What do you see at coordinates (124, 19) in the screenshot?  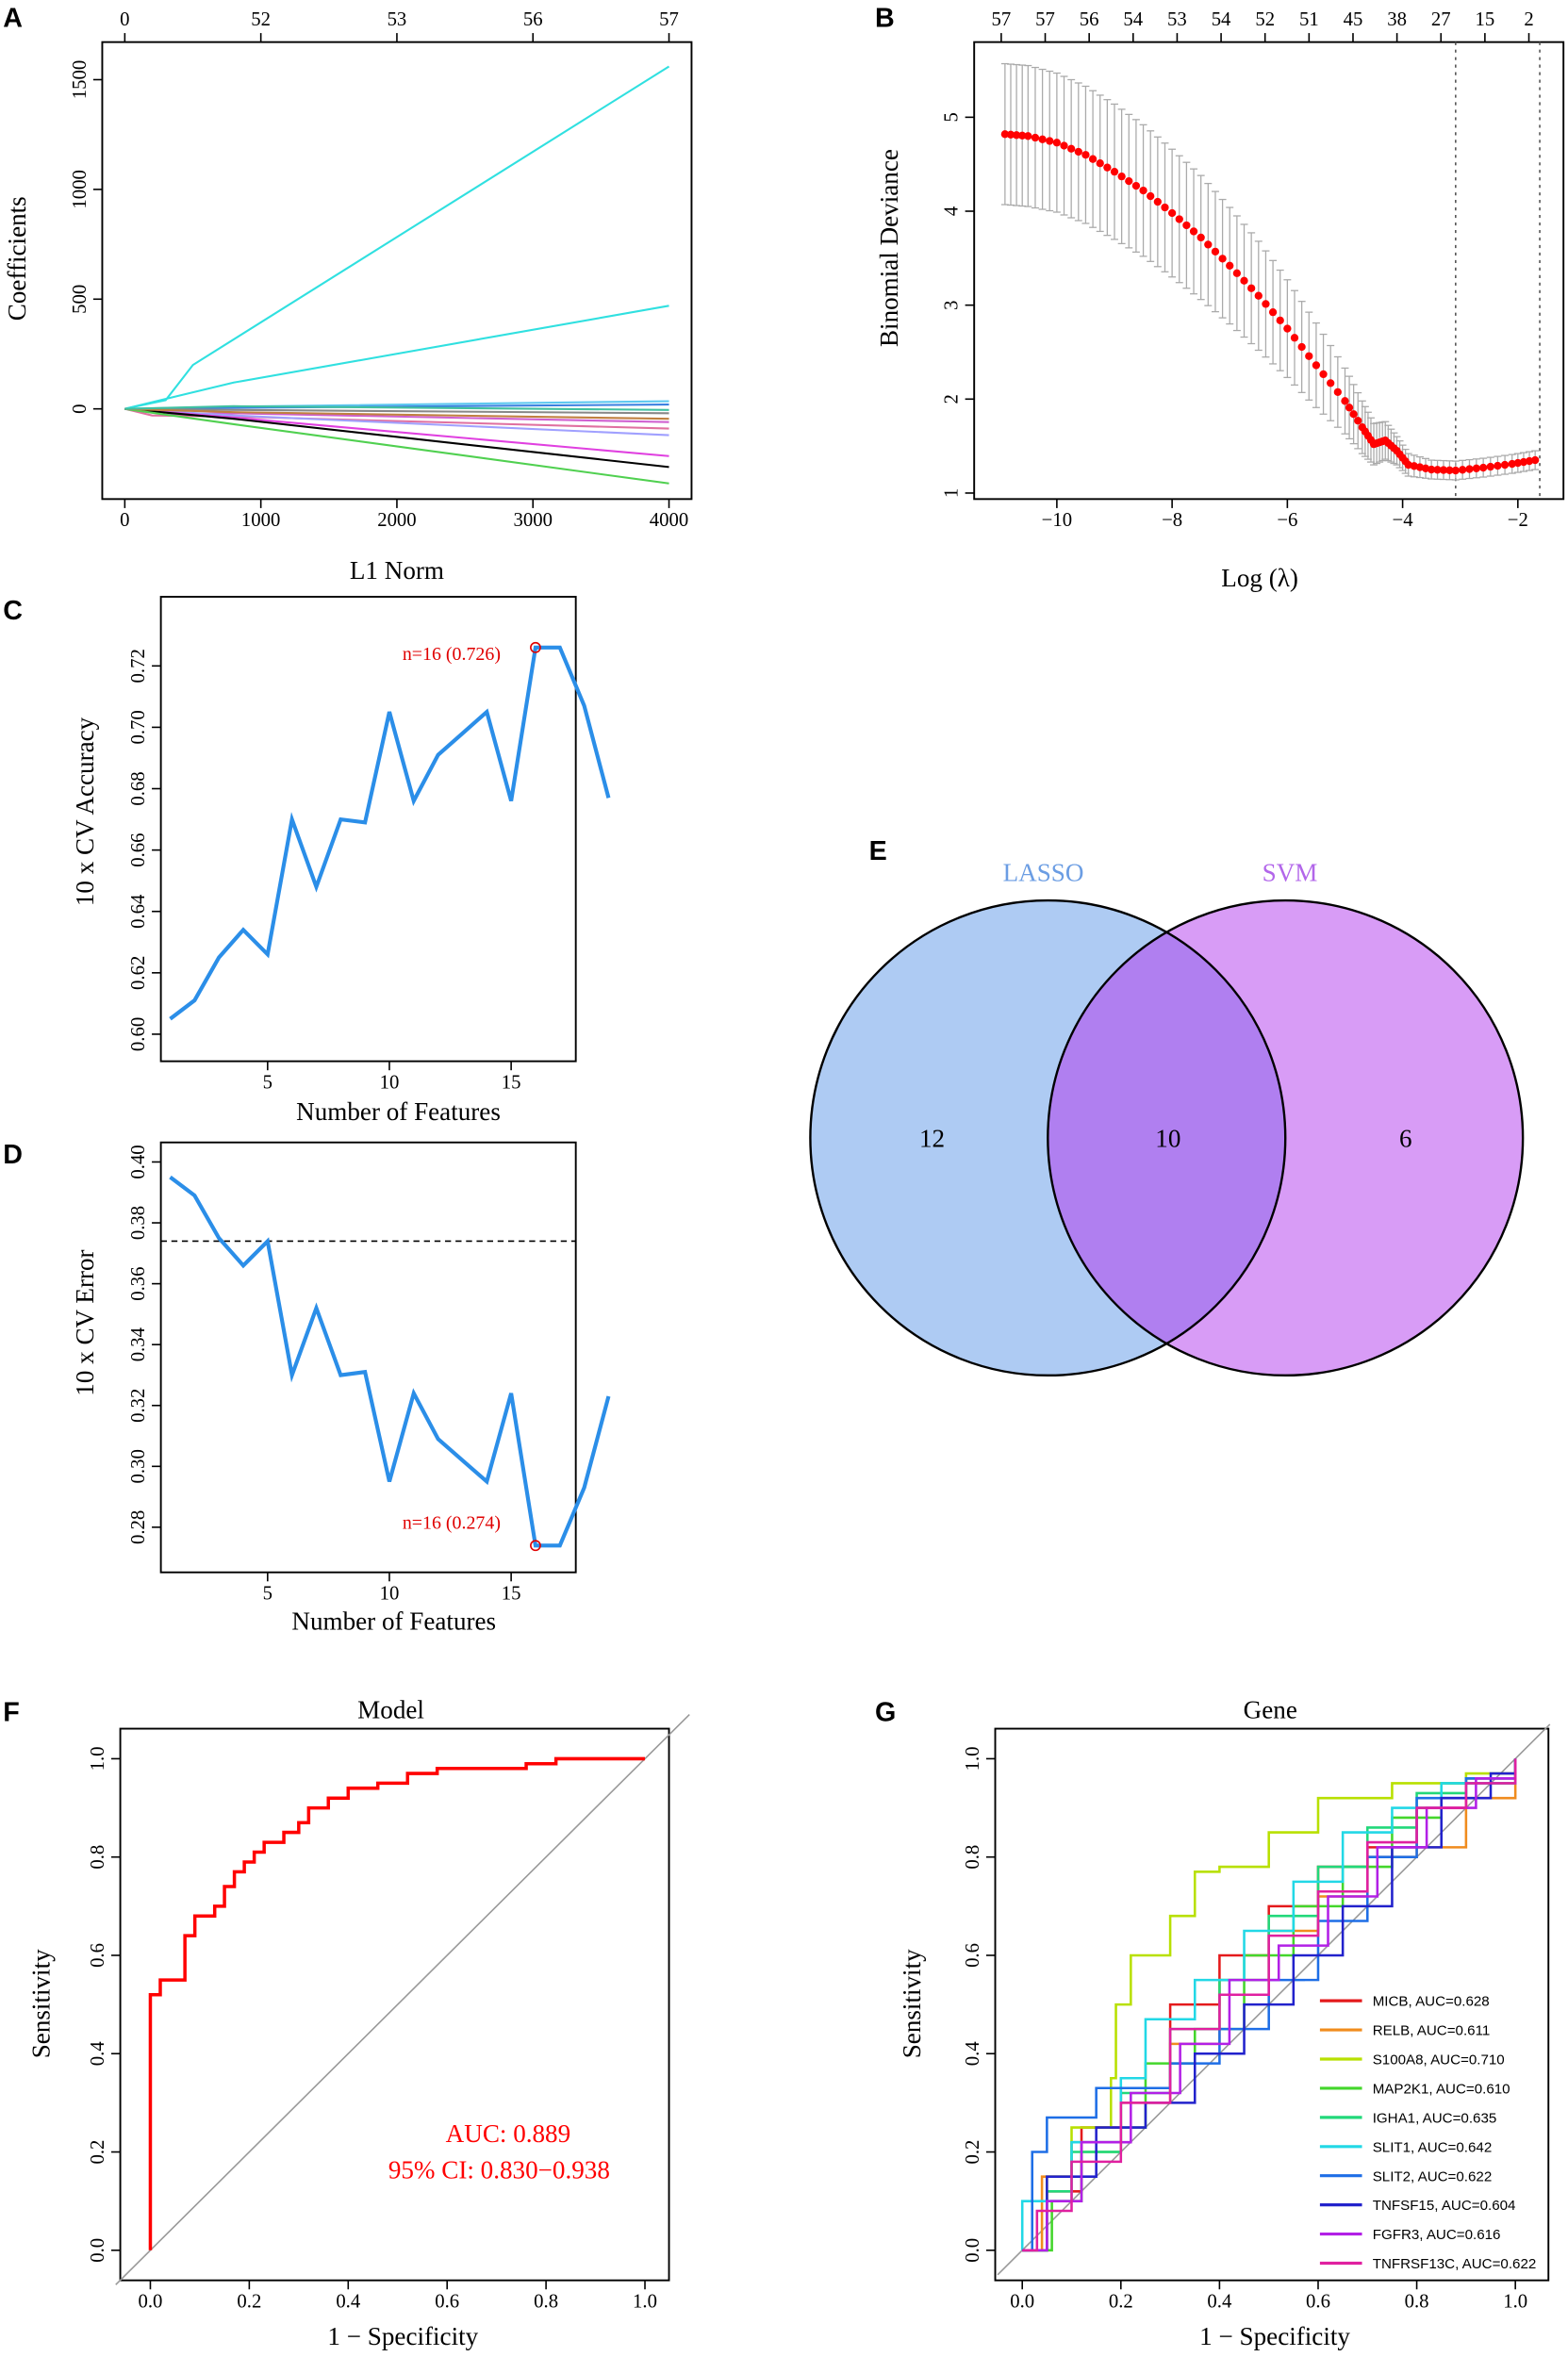 I see `a-top-tick-label: 0` at bounding box center [124, 19].